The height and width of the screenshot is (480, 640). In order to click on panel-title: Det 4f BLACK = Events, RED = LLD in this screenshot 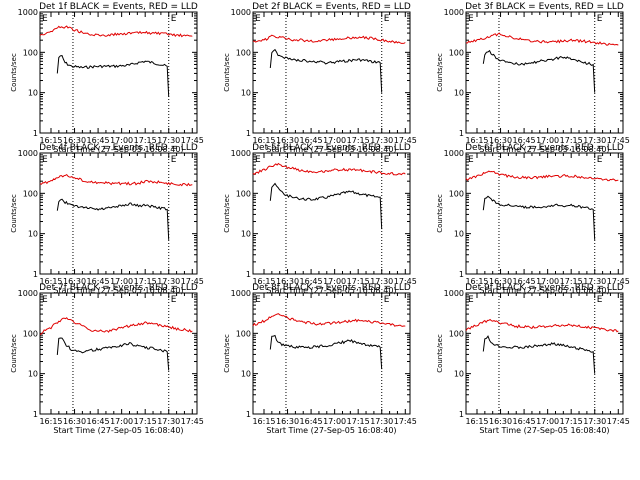, I will do `click(118, 148)`.